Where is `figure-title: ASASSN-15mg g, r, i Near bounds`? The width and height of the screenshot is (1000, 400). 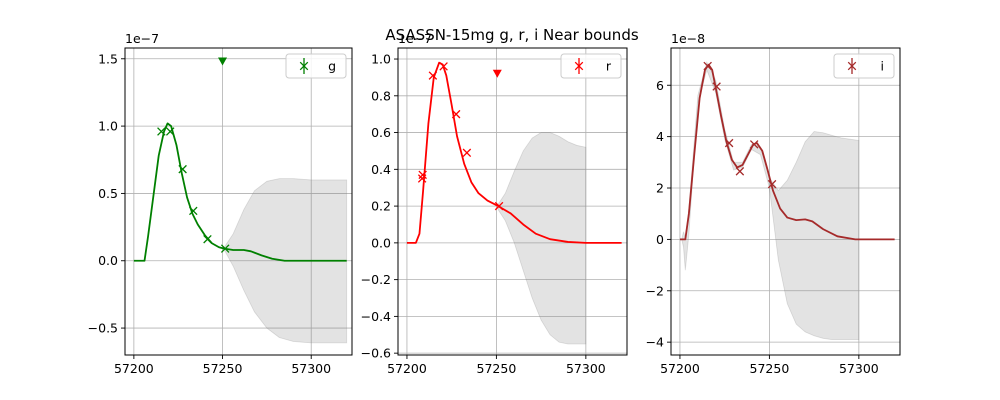 figure-title: ASASSN-15mg g, r, i Near bounds is located at coordinates (511, 35).